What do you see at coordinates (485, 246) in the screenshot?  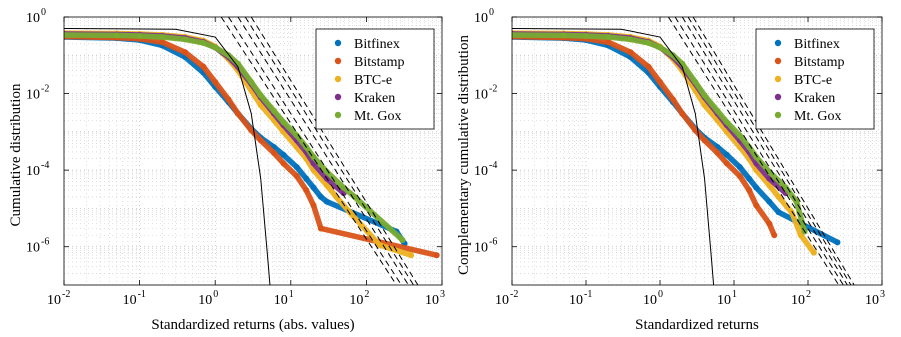 I see `y-tick-label: 10 -6` at bounding box center [485, 246].